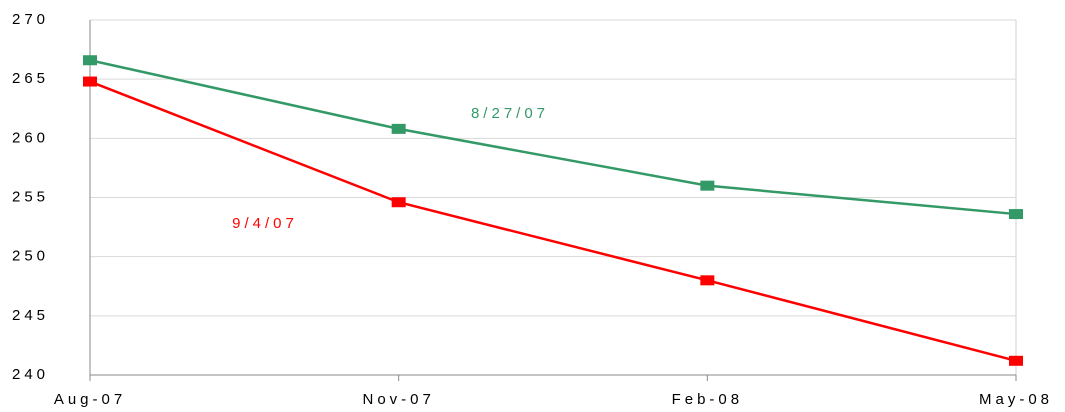 This screenshot has width=1065, height=412. I want to click on y-tick-label: 240, so click(30, 374).